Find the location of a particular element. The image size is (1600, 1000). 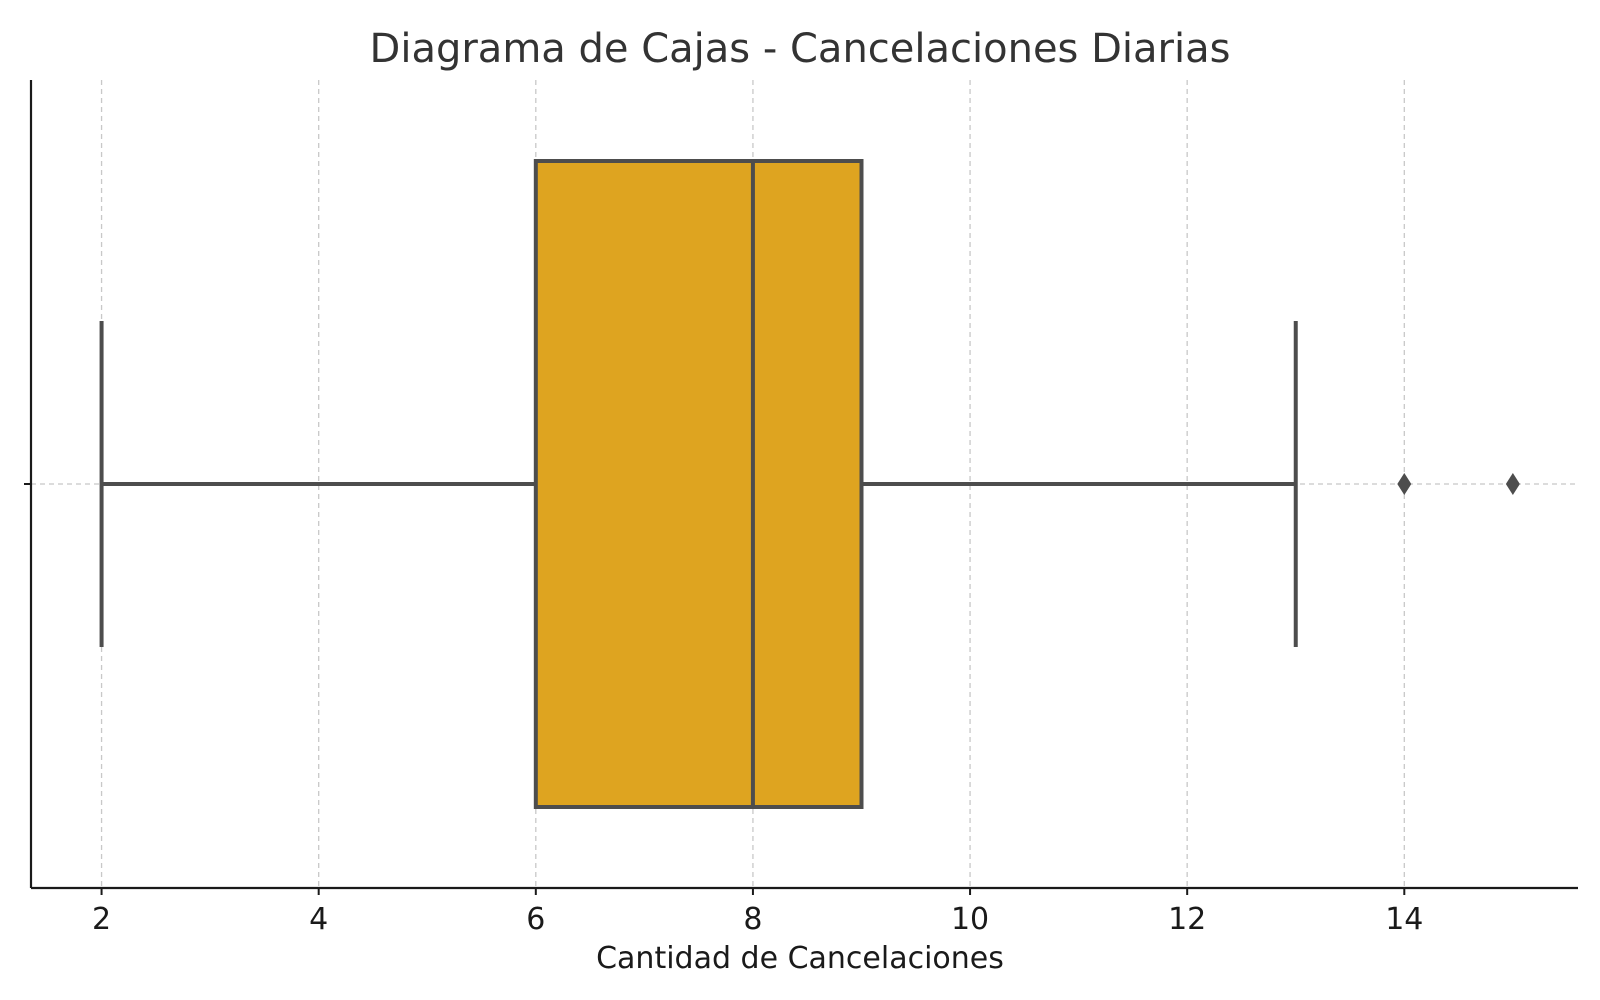

x-tick-label-10: 10 is located at coordinates (970, 919).